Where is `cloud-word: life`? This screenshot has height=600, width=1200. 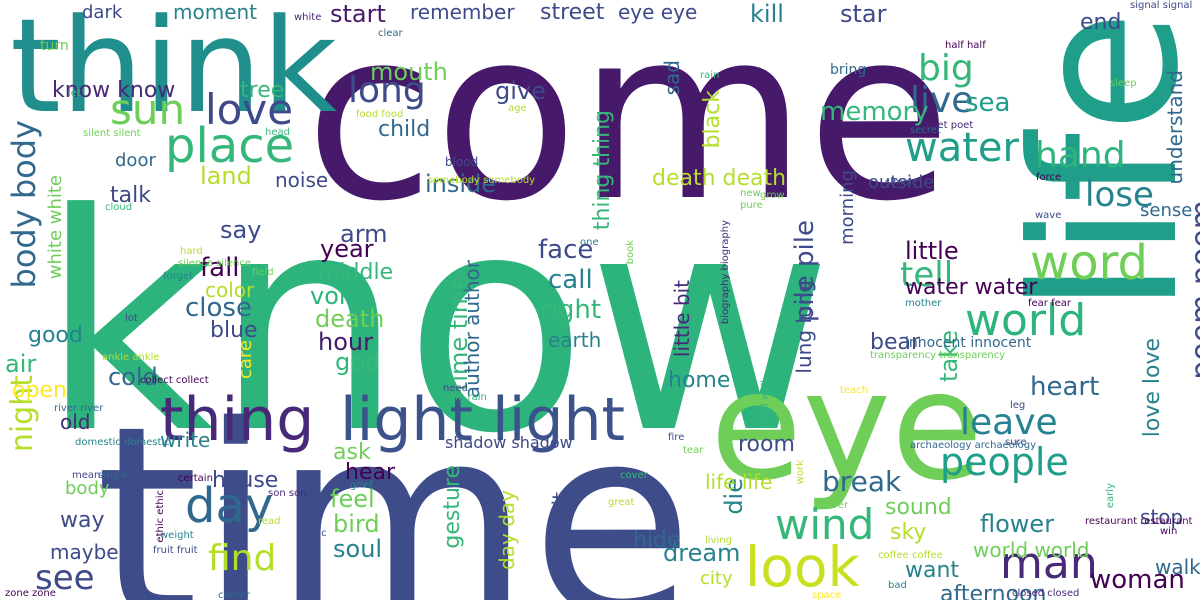
cloud-word: life is located at coordinates (1095, 162).